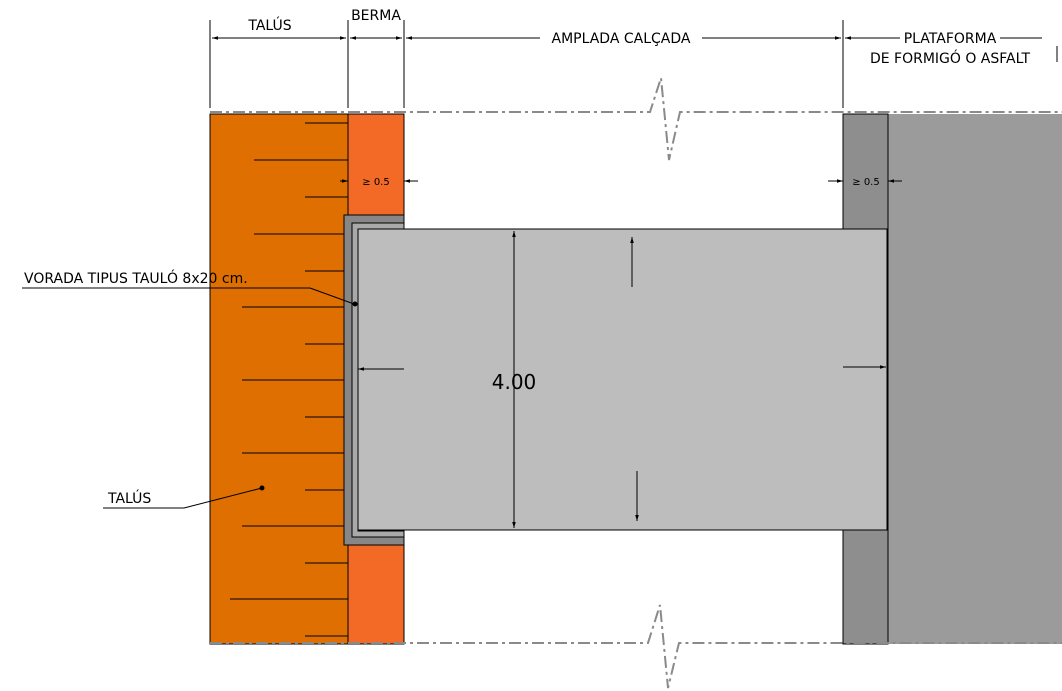 Image resolution: width=1062 pixels, height=691 pixels. I want to click on bottom-break-line, so click(636, 646).